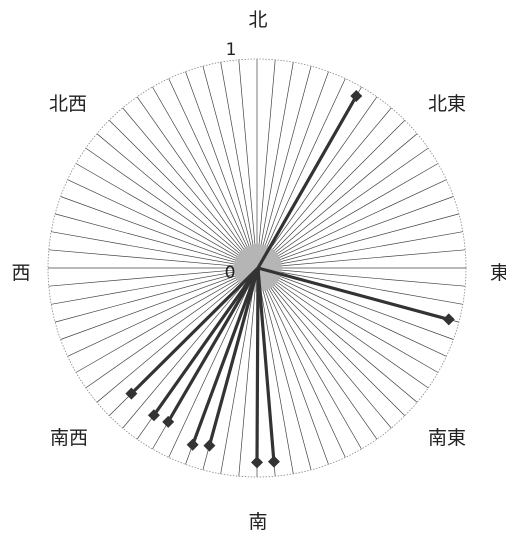 This screenshot has width=506, height=538. I want to click on direction-label-sw: 南西, so click(69, 438).